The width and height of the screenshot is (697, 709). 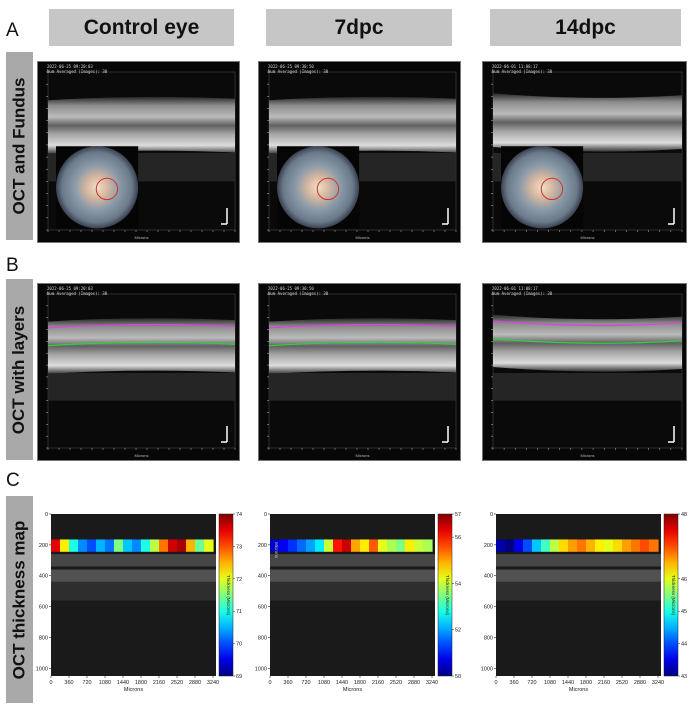 I want to click on y-tick-label: 600, so click(x=488, y=608).